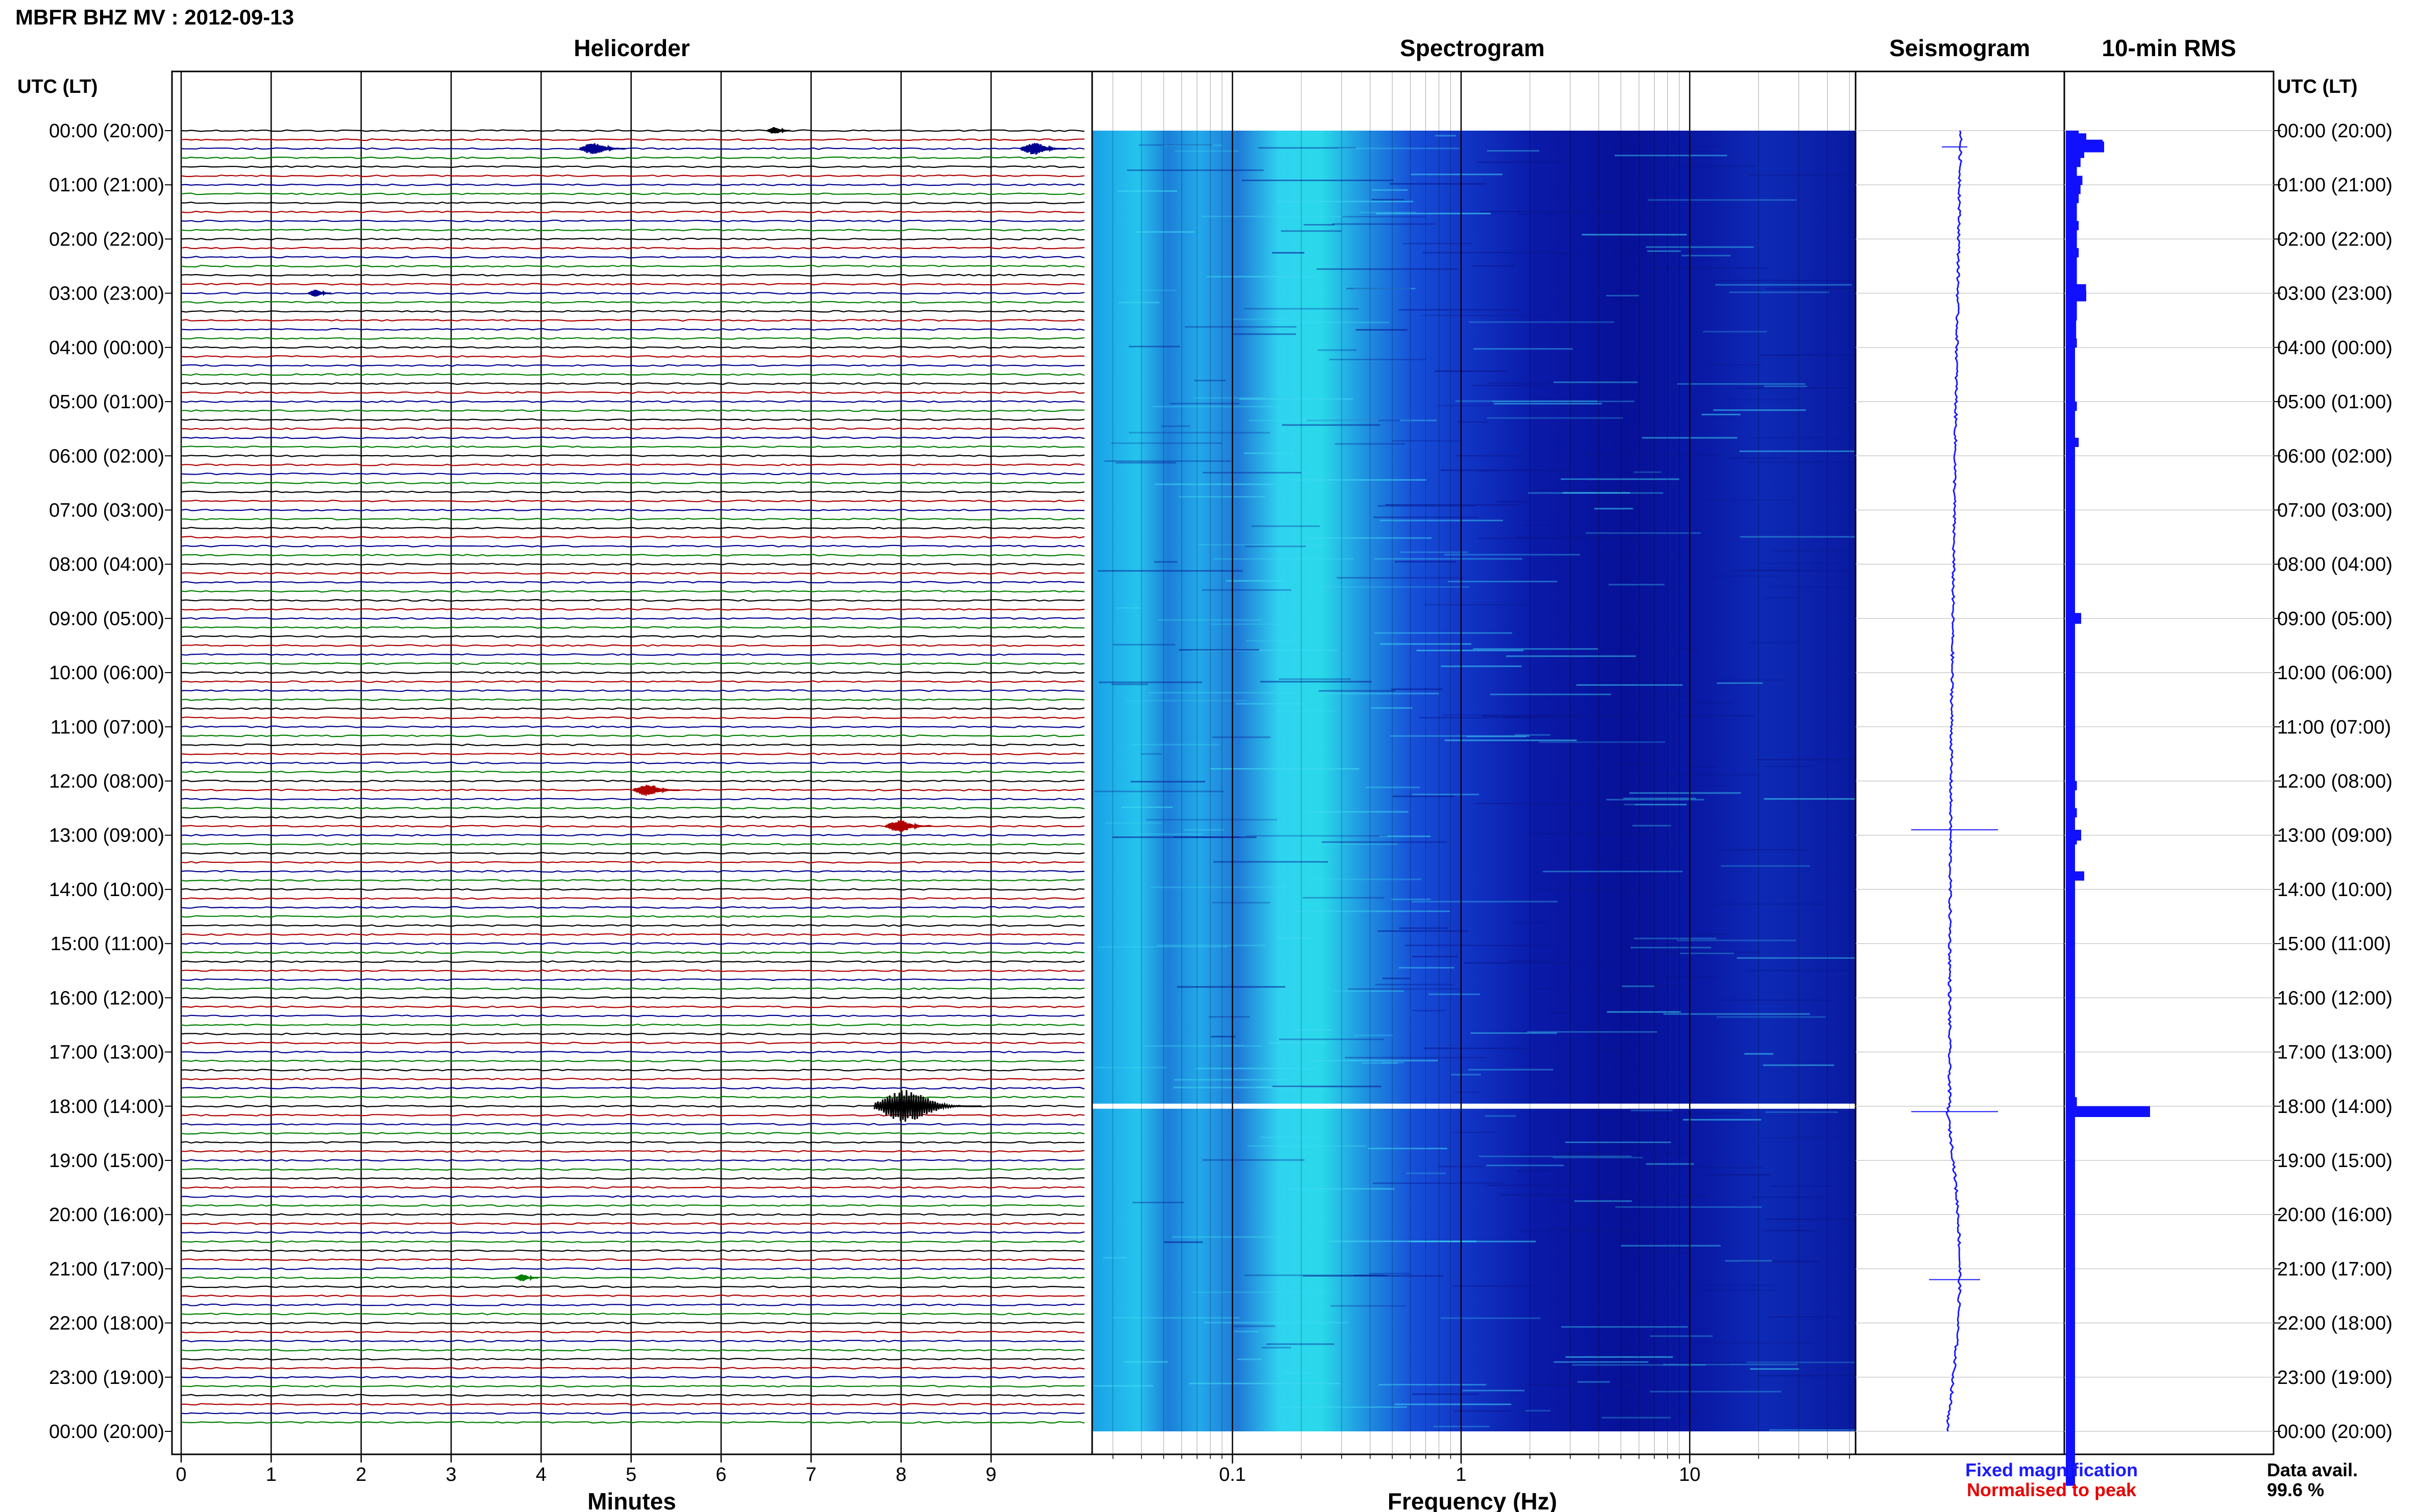 This screenshot has height=1512, width=2419. Describe the element at coordinates (106, 131) in the screenshot. I see `hour-label-left: 00:00 (20:00)` at that location.